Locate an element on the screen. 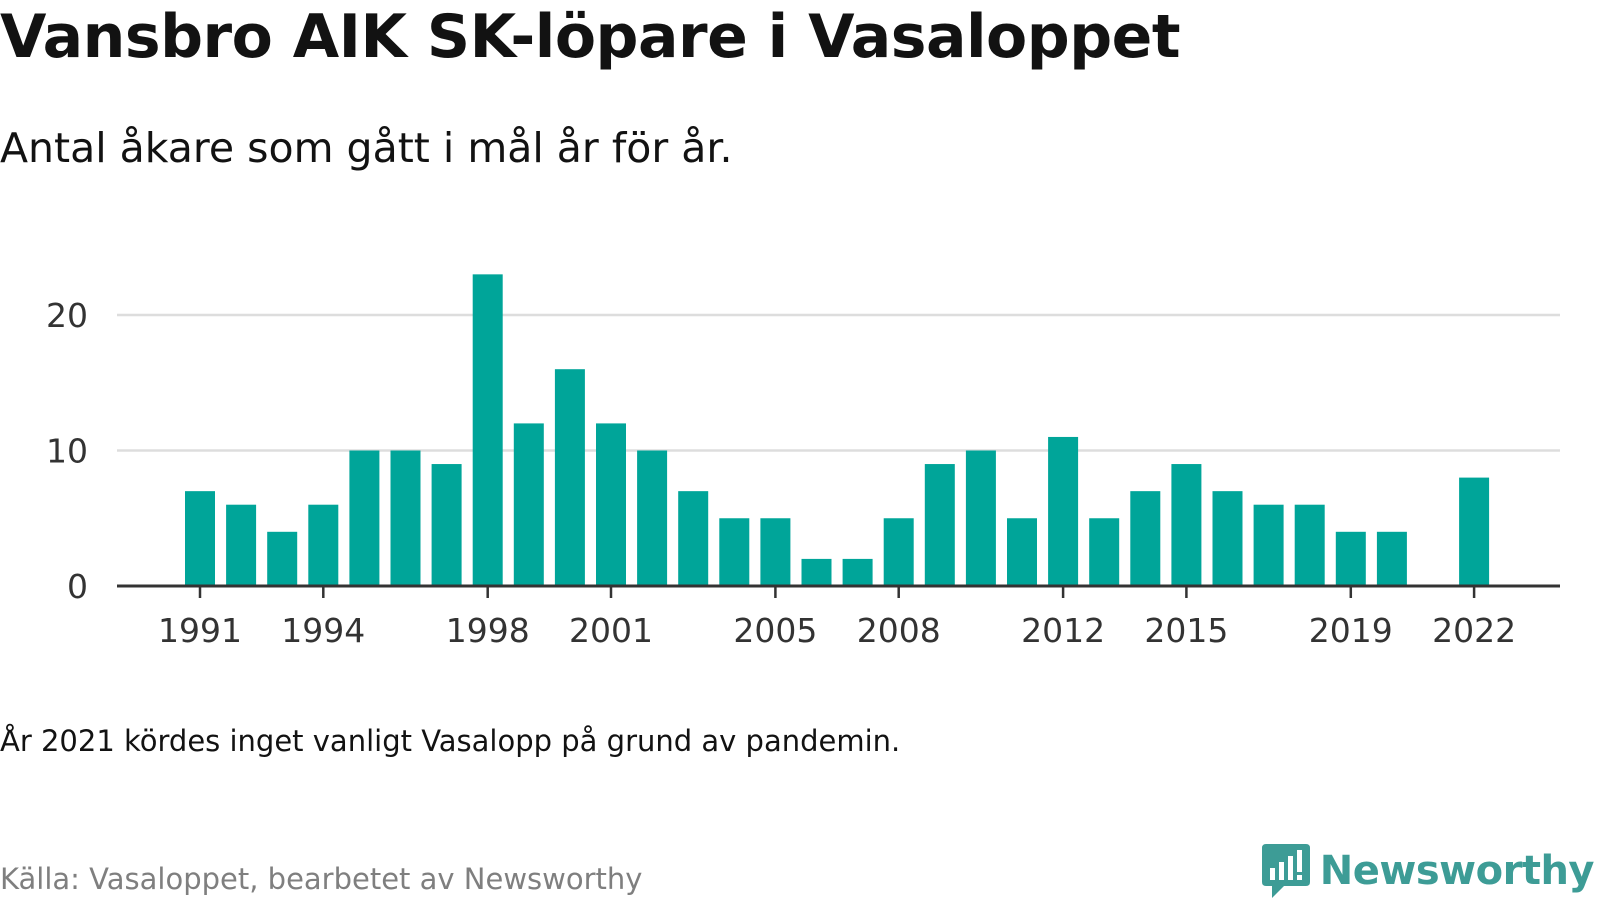  bar-2001 is located at coordinates (611, 504).